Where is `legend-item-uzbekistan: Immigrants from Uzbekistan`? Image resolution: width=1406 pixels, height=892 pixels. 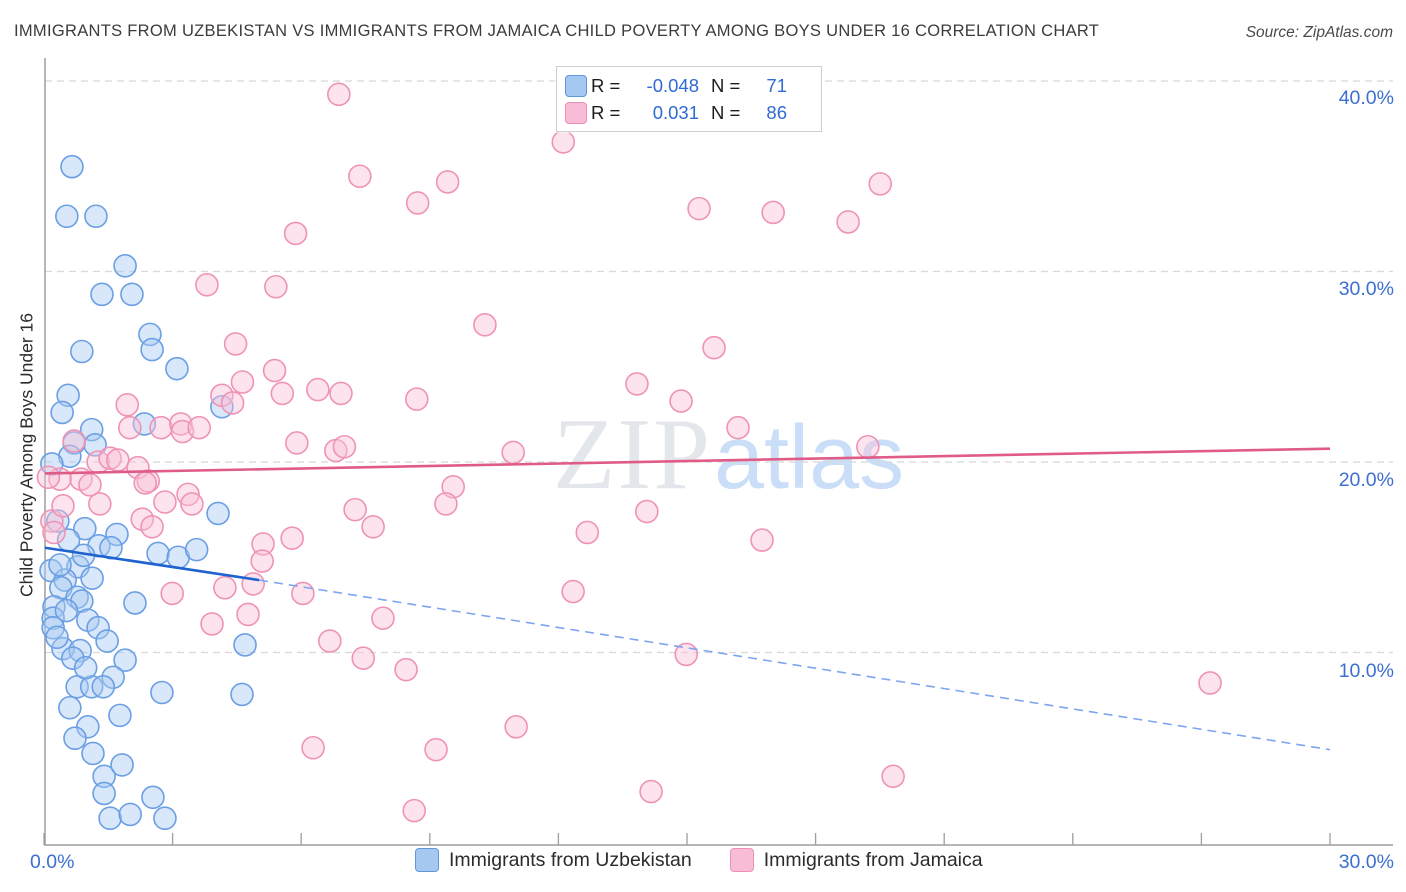 legend-item-uzbekistan: Immigrants from Uzbekistan is located at coordinates (553, 860).